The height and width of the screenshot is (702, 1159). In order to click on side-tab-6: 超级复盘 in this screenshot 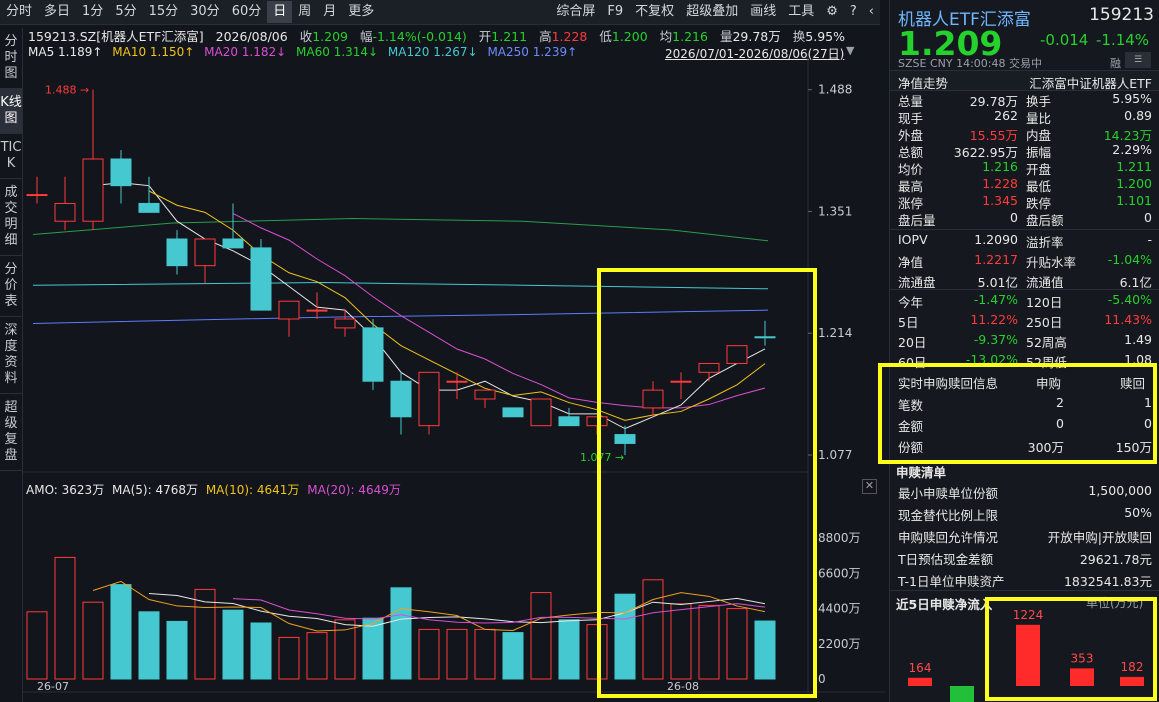, I will do `click(11, 432)`.